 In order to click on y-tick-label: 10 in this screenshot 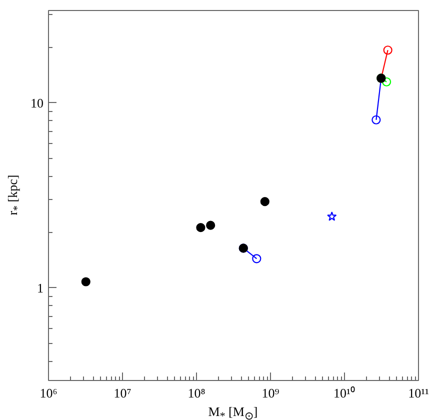, I will do `click(37, 102)`.